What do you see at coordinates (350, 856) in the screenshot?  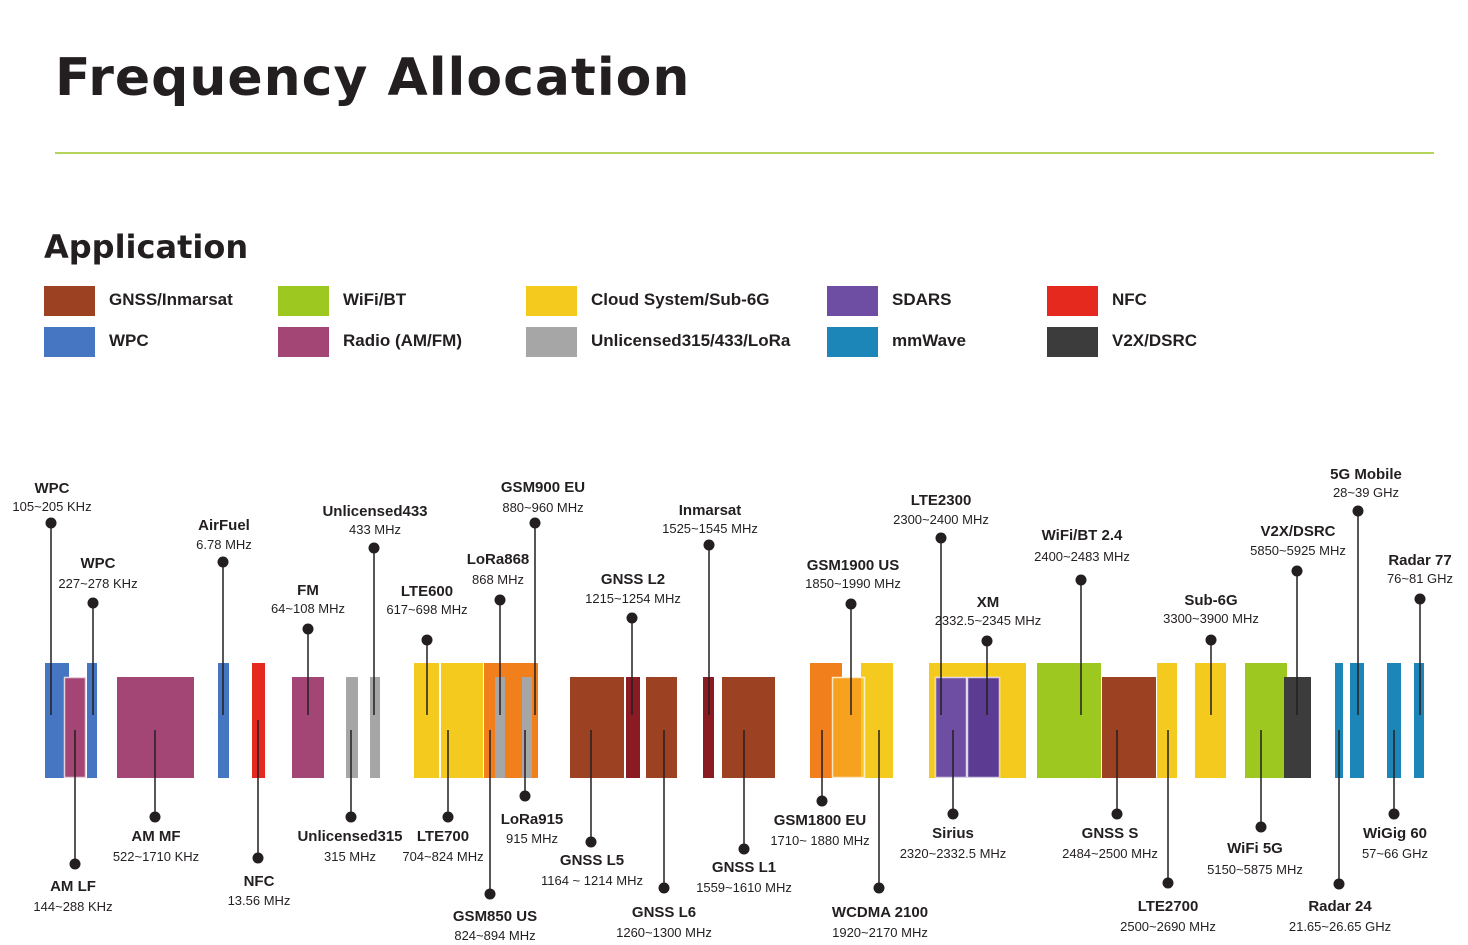 I see `band-range: 315 MHz` at bounding box center [350, 856].